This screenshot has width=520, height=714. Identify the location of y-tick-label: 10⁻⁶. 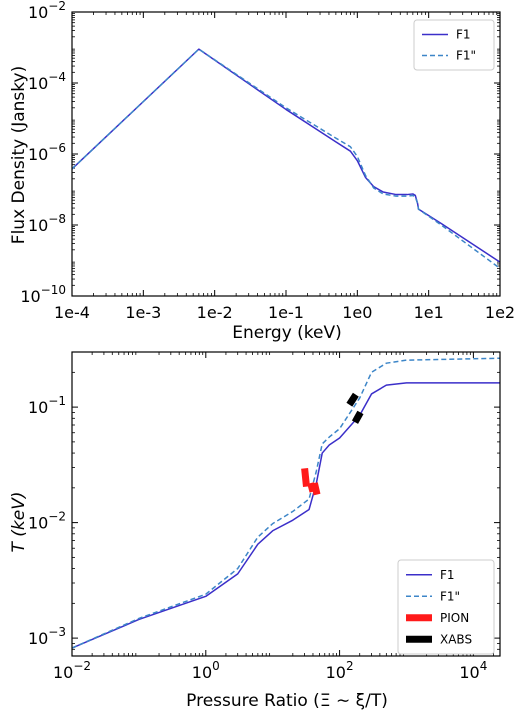
(47, 152).